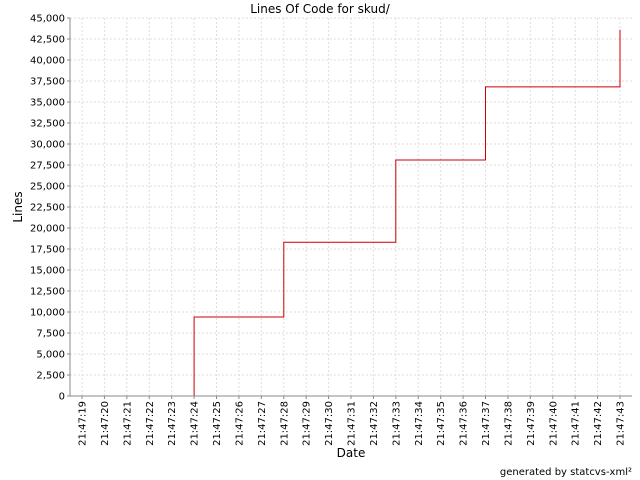  I want to click on y-tick-label: 7,500, so click(50, 334).